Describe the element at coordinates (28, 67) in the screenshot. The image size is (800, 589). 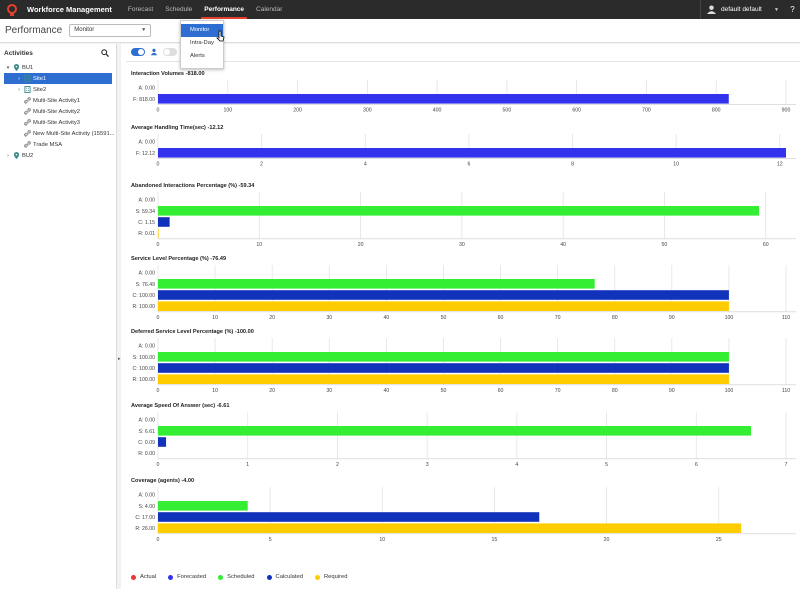
I see `tree-item-label: BU1` at that location.